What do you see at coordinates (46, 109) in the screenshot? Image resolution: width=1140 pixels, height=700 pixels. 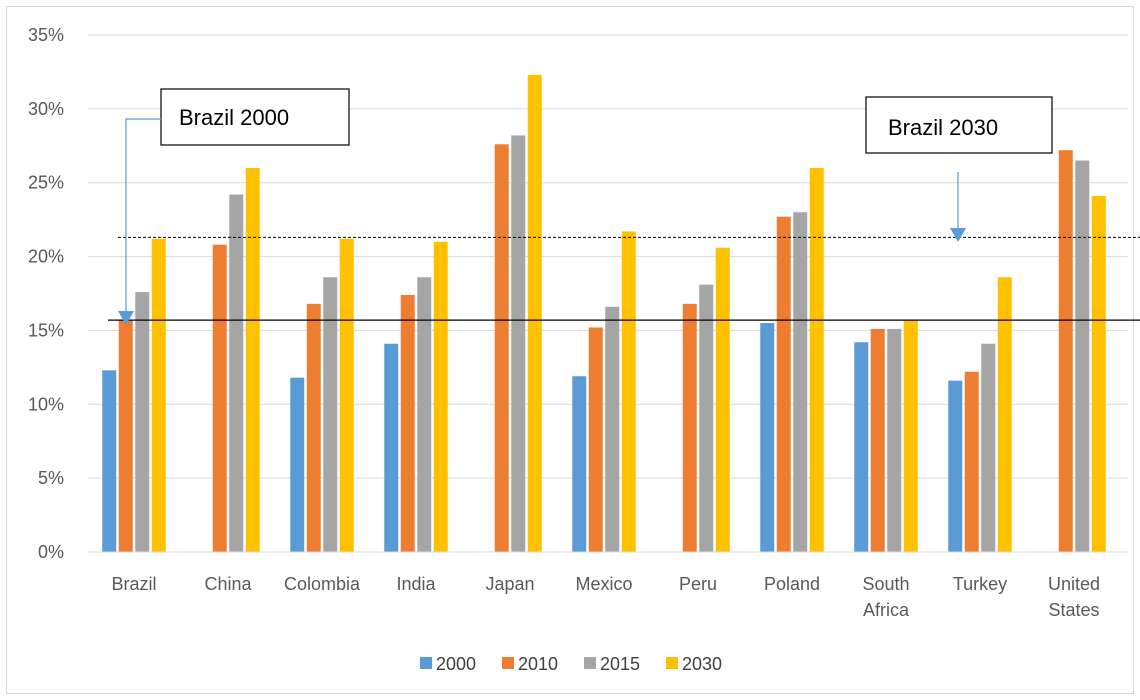 I see `y-tick-label: 30%` at bounding box center [46, 109].